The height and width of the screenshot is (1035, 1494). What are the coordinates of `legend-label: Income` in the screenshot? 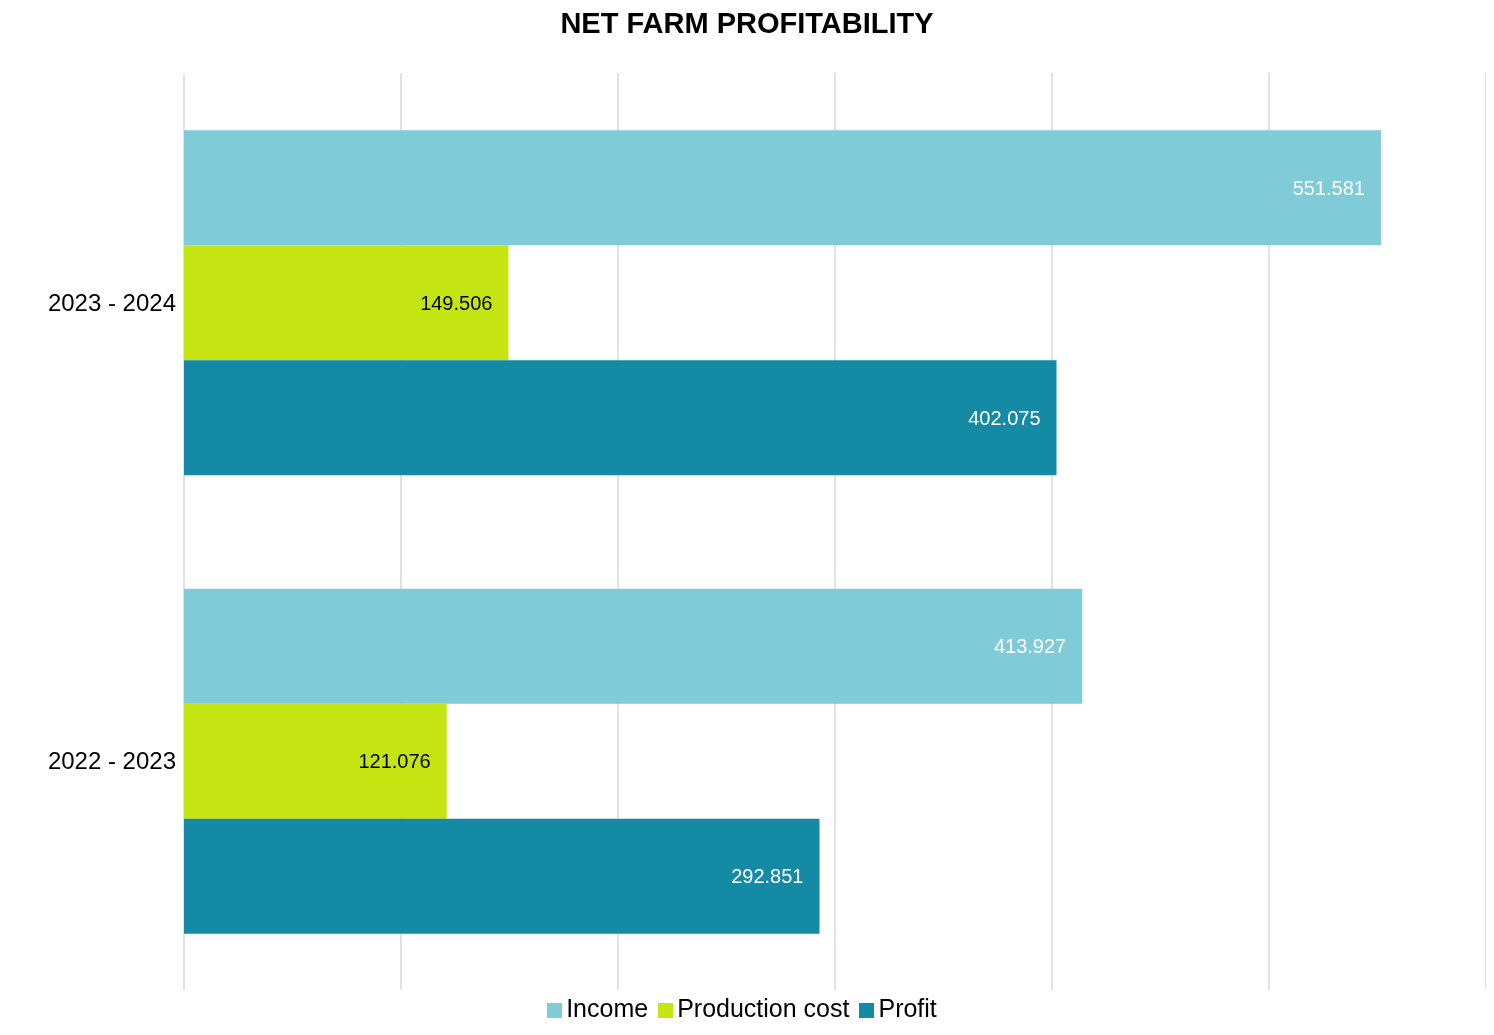 It's located at (607, 1008).